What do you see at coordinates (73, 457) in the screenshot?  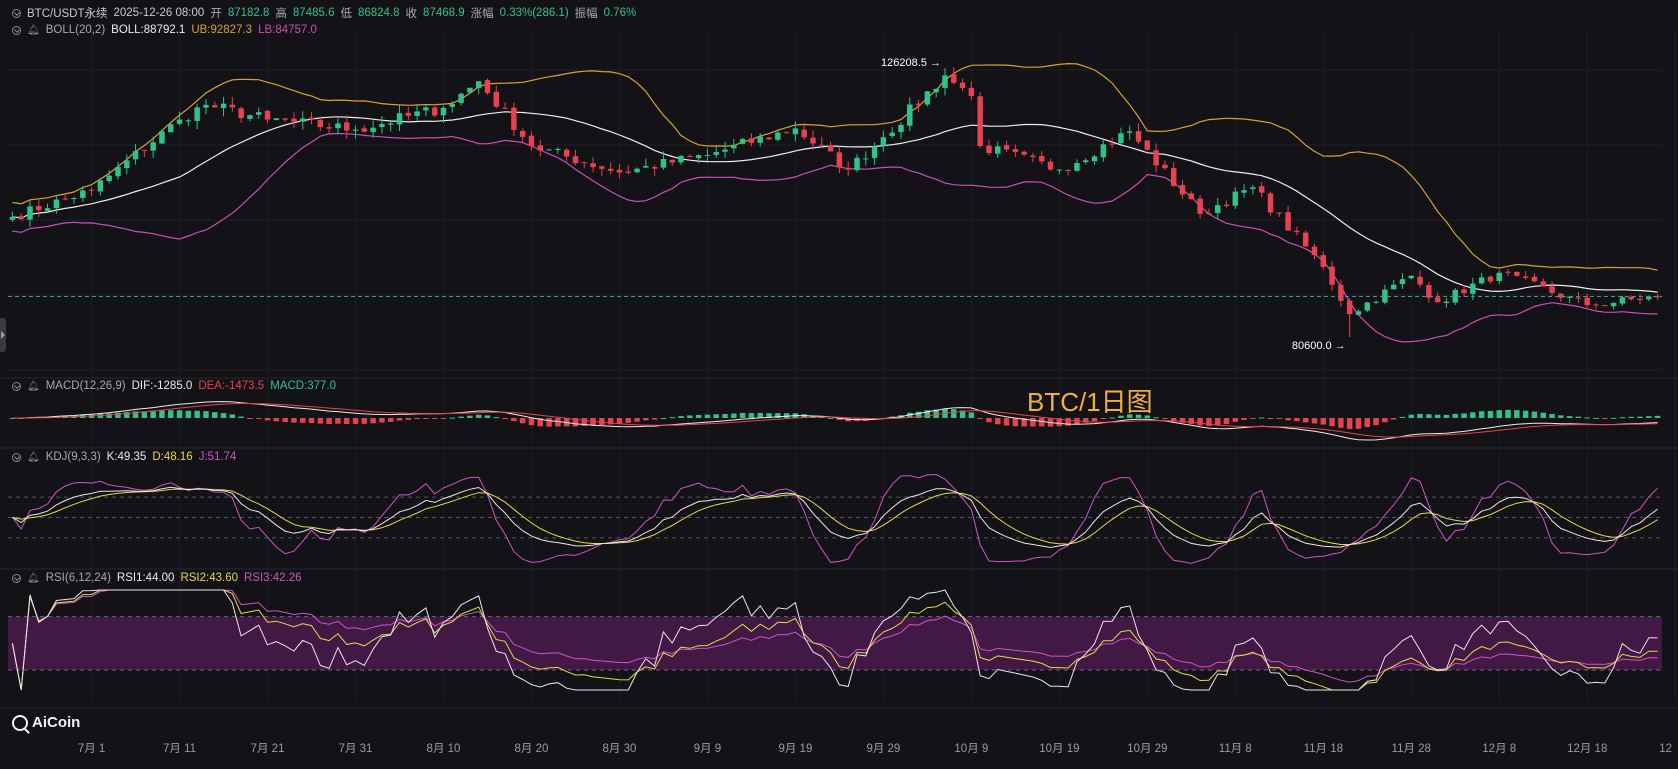 I see `kdj-name: KDJ(9,3,3)` at bounding box center [73, 457].